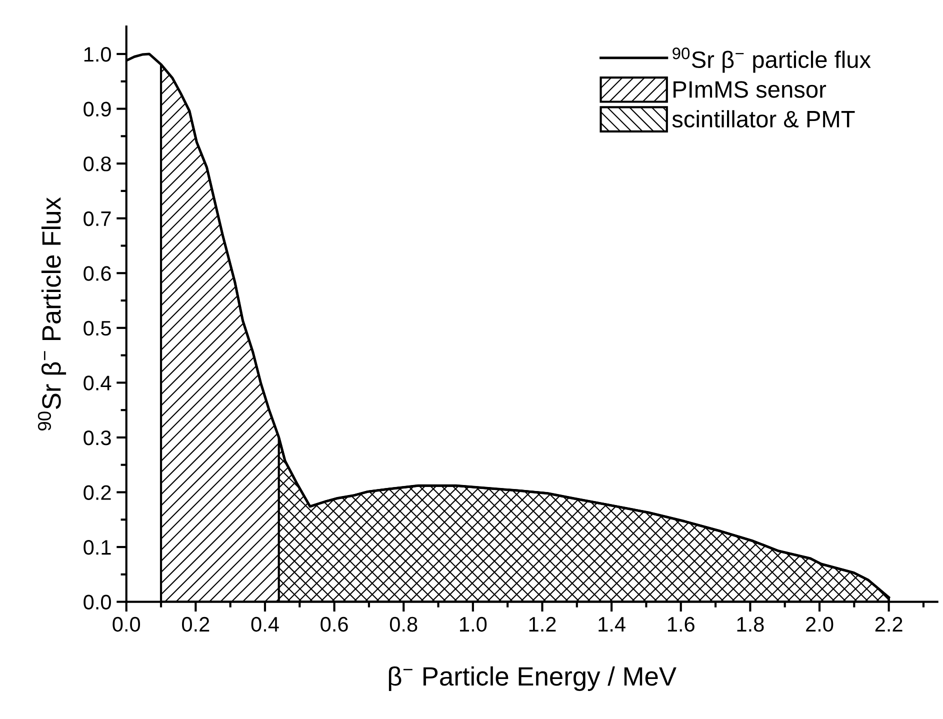 This screenshot has height=719, width=943. What do you see at coordinates (97, 328) in the screenshot?
I see `y-tick-label: 0.5` at bounding box center [97, 328].